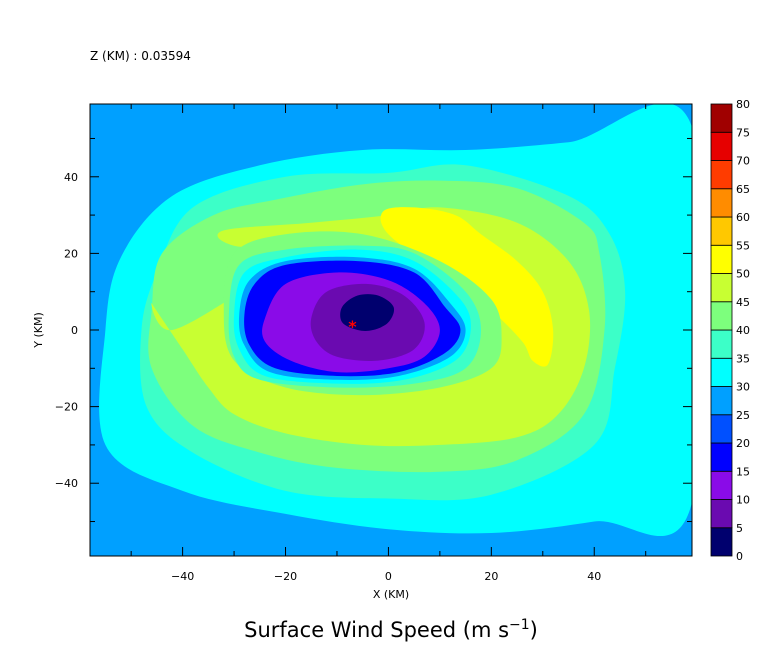 The width and height of the screenshot is (768, 662). What do you see at coordinates (519, 625) in the screenshot?
I see `chart-title-exponent: −1` at bounding box center [519, 625].